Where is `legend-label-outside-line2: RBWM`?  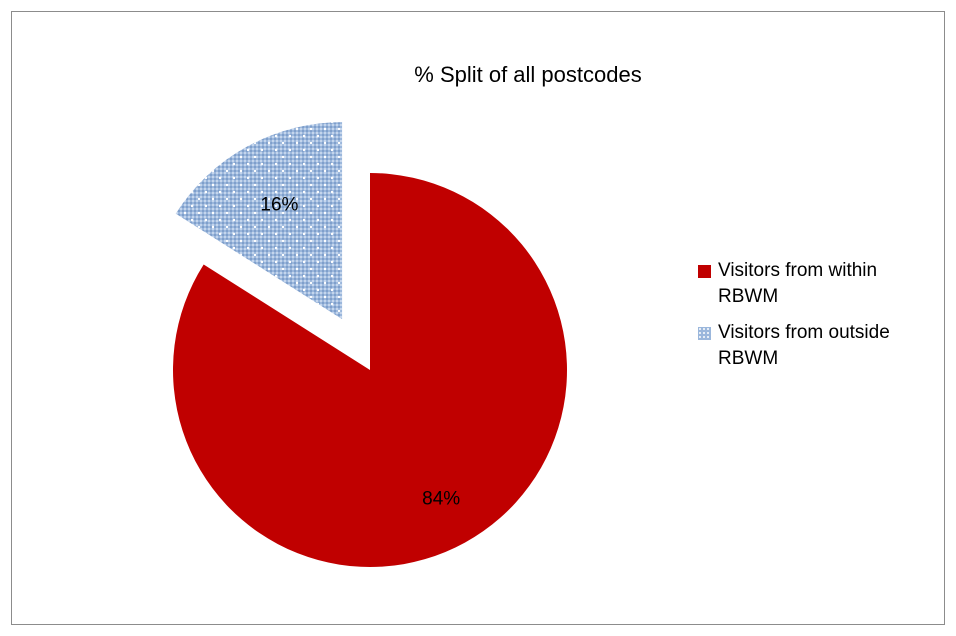
legend-label-outside-line2: RBWM is located at coordinates (748, 358).